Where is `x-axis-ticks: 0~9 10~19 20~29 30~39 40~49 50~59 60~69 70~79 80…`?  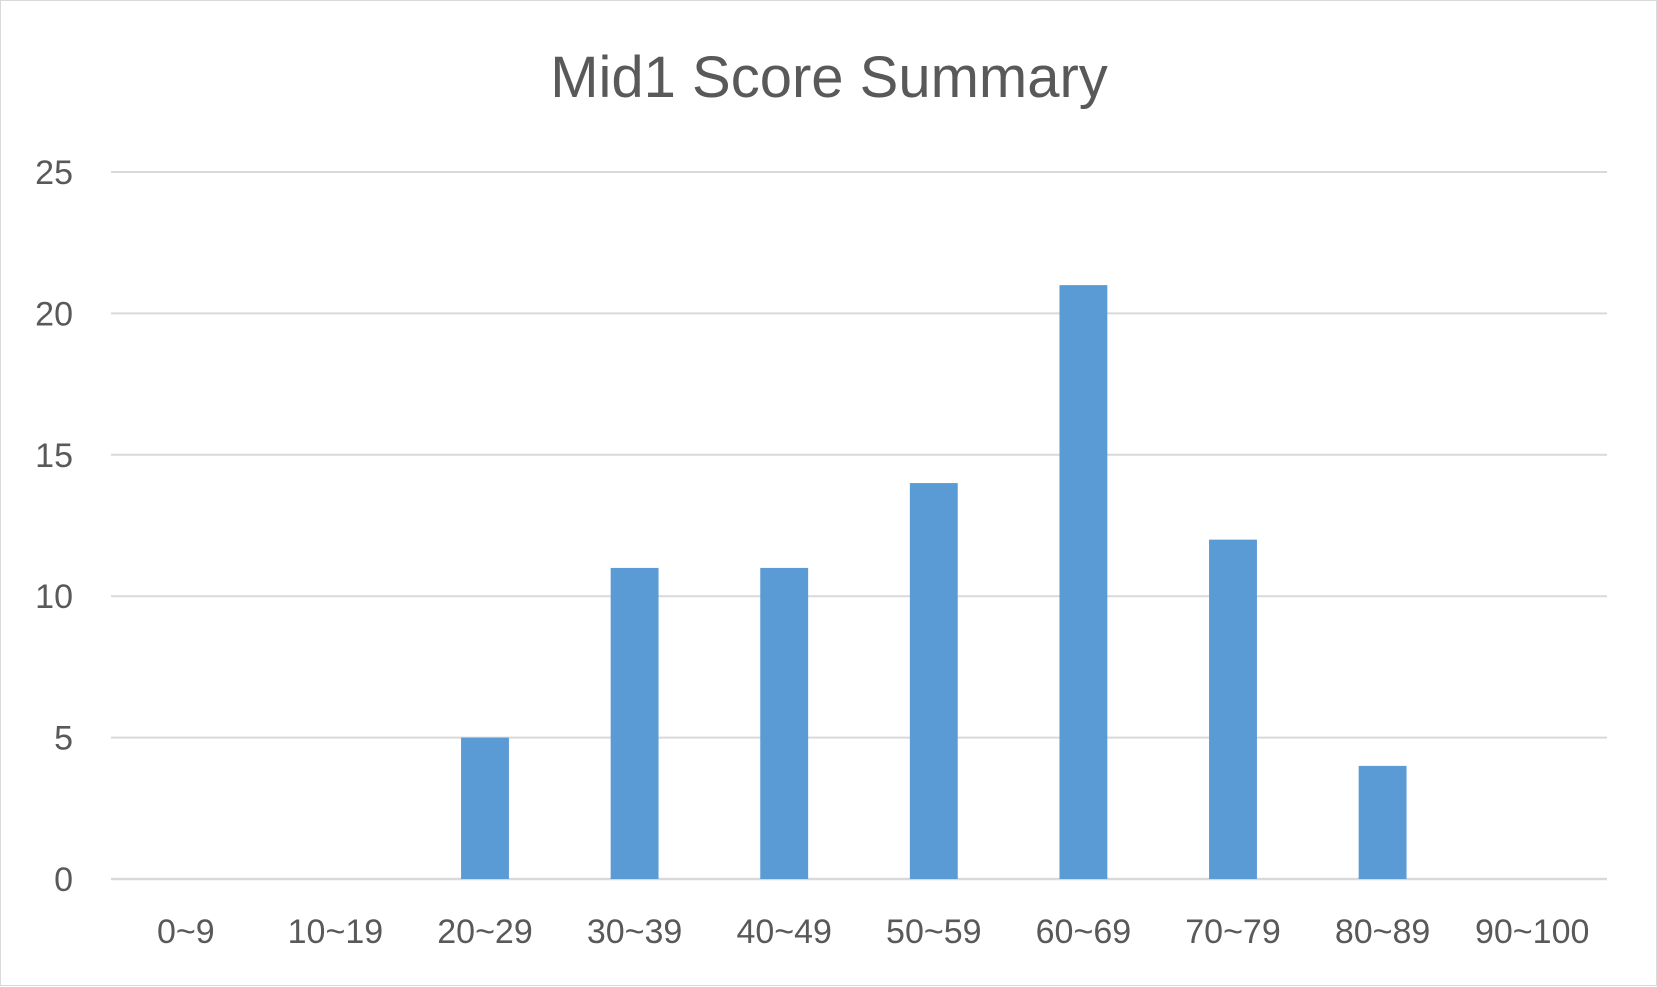
x-axis-ticks: 0~9 10~19 20~29 30~39 40~49 50~59 60~69 70~79 80… is located at coordinates (873, 932).